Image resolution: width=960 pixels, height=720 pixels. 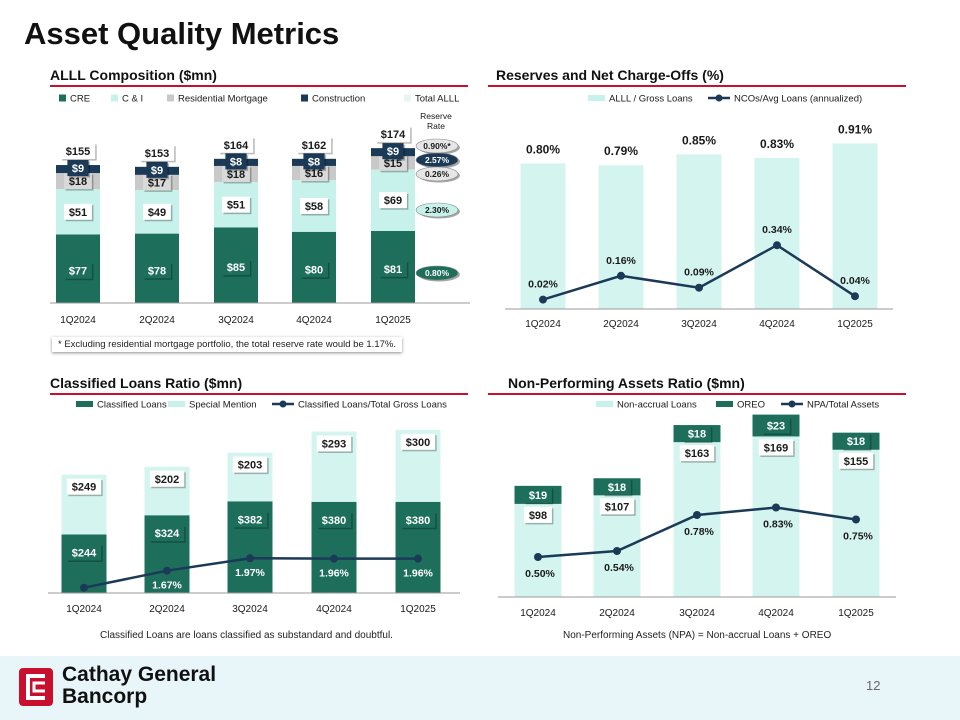 What do you see at coordinates (843, 405) in the screenshot?
I see `npa-legend-ratio: NPA/Total Assets` at bounding box center [843, 405].